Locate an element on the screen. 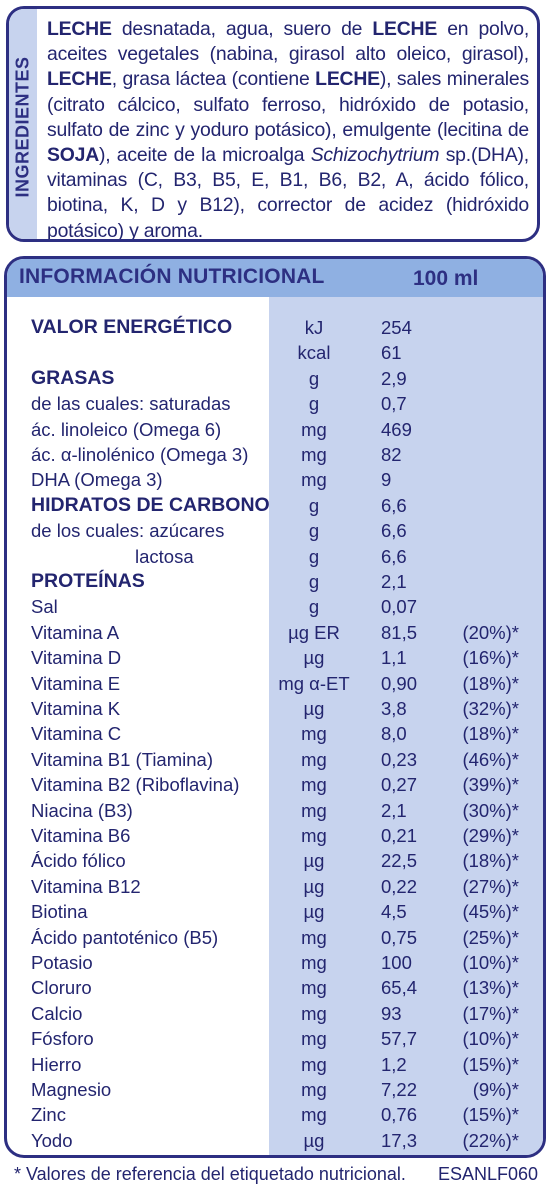 The width and height of the screenshot is (550, 1198). nutrient-name: HIDRATOS DE CARBONO is located at coordinates (150, 504).